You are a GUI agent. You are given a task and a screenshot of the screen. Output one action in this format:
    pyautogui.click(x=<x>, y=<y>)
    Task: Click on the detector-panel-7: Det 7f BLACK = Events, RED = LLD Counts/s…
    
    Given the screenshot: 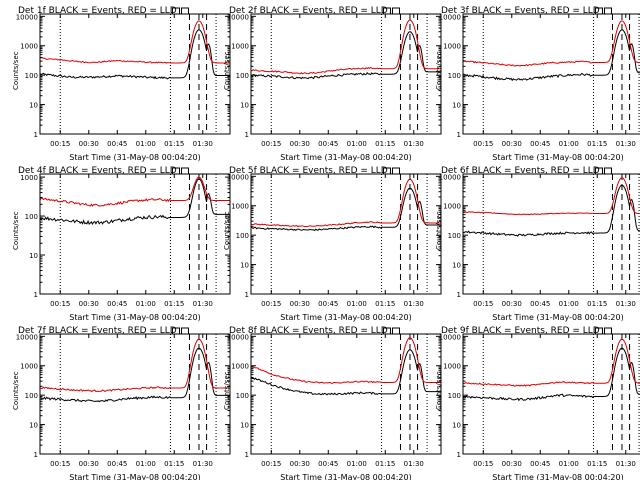 What is the action you would take?
    pyautogui.click(x=121, y=403)
    